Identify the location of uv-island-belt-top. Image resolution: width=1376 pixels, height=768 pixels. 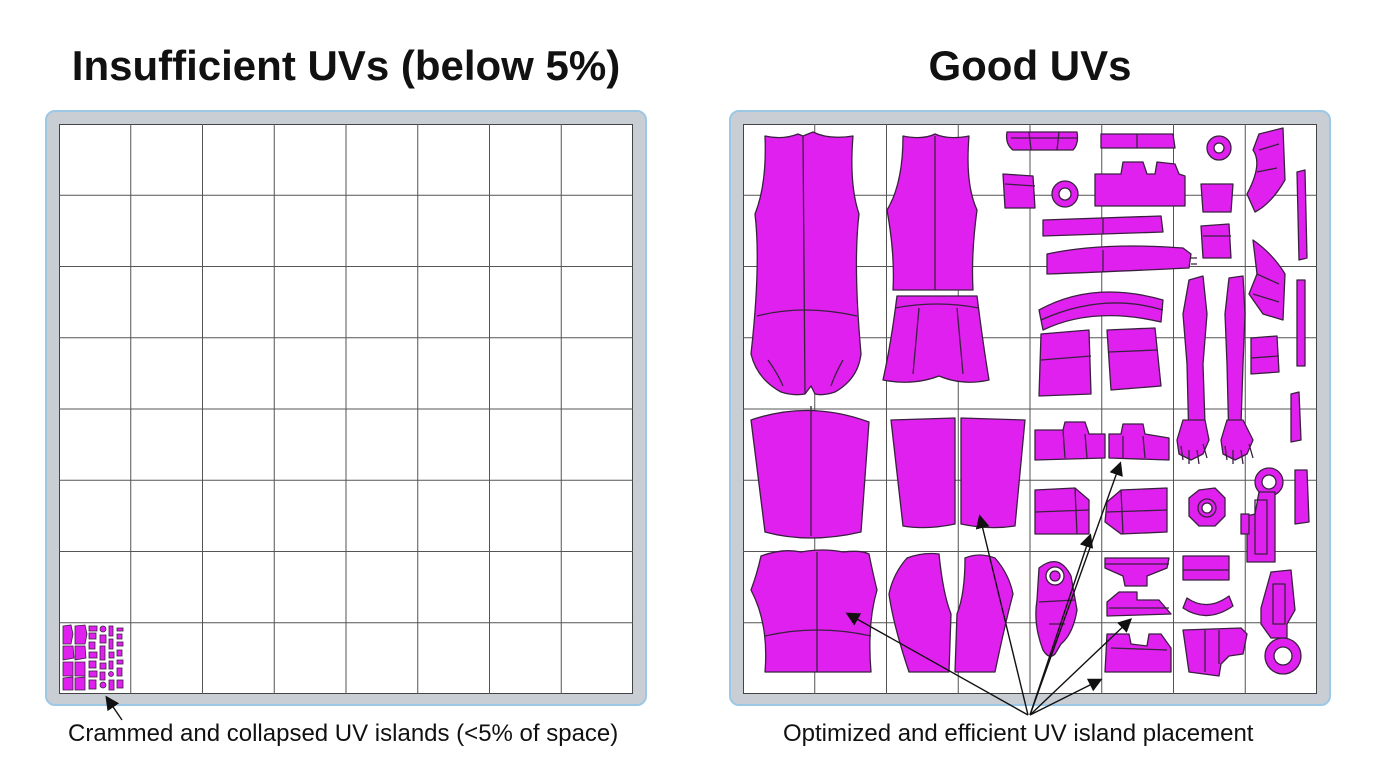
(1042, 141).